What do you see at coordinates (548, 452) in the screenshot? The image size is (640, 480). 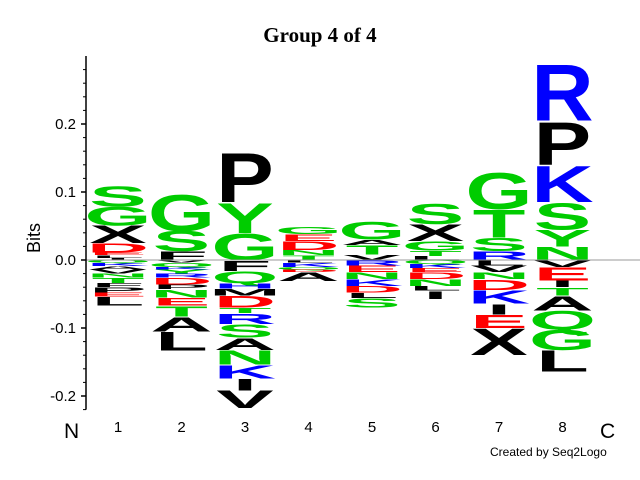 I see `credit-text: Created by Seq2Logo` at bounding box center [548, 452].